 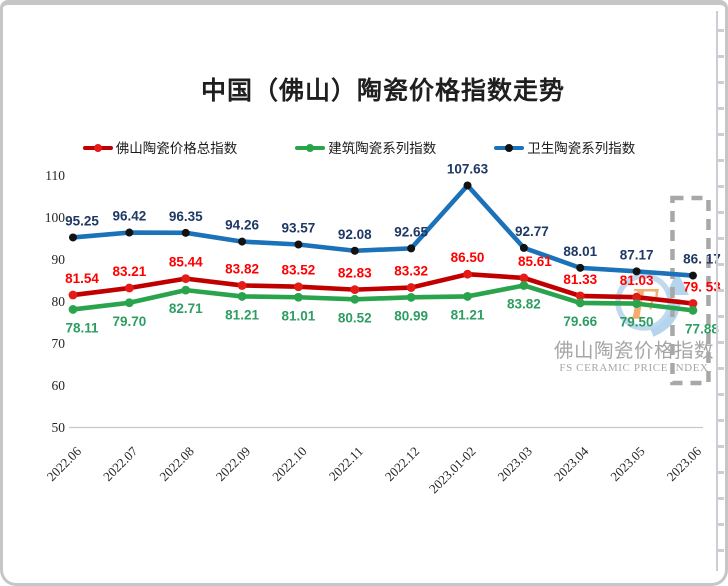 What do you see at coordinates (129, 271) in the screenshot?
I see `data-label: 83.21` at bounding box center [129, 271].